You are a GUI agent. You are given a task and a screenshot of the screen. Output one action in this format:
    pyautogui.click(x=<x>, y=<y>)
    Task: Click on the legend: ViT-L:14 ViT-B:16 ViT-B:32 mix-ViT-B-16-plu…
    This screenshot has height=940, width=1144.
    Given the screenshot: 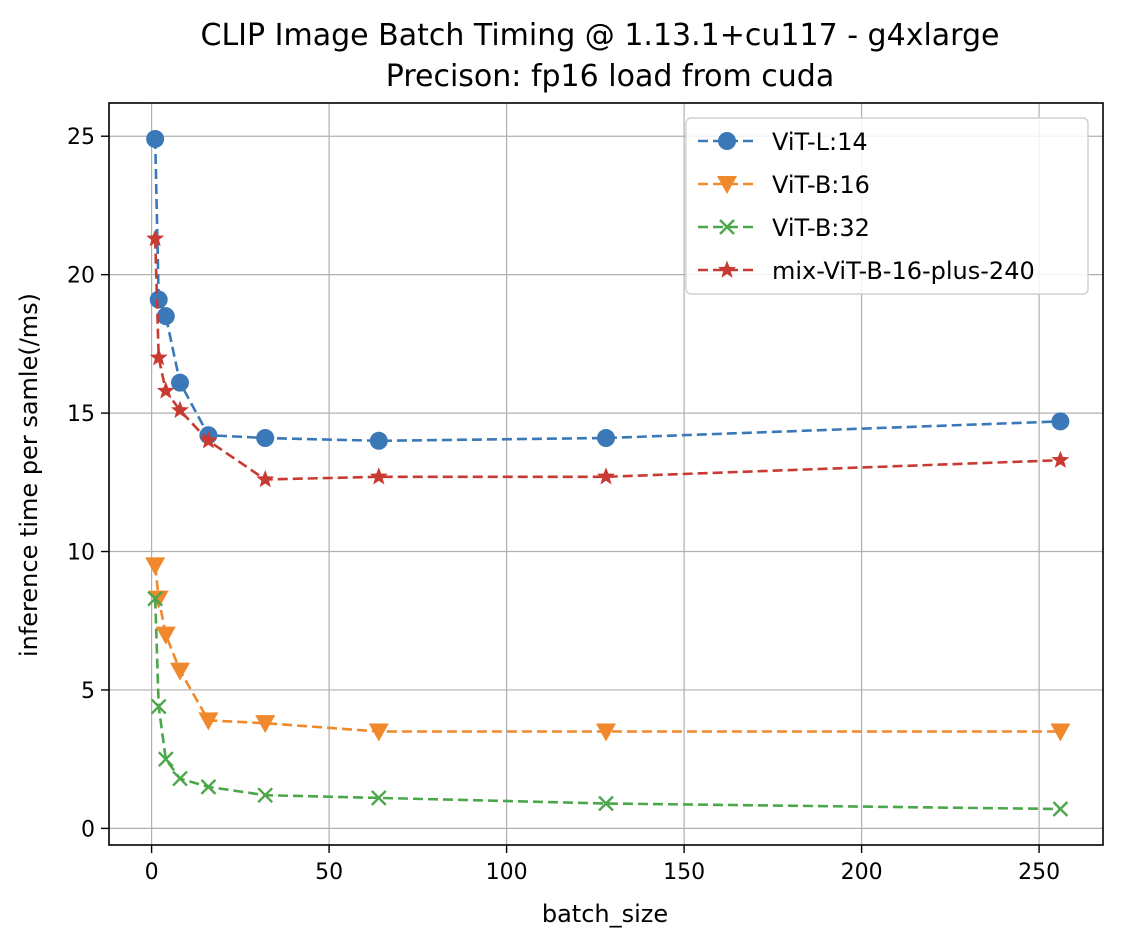 What is the action you would take?
    pyautogui.click(x=887, y=206)
    